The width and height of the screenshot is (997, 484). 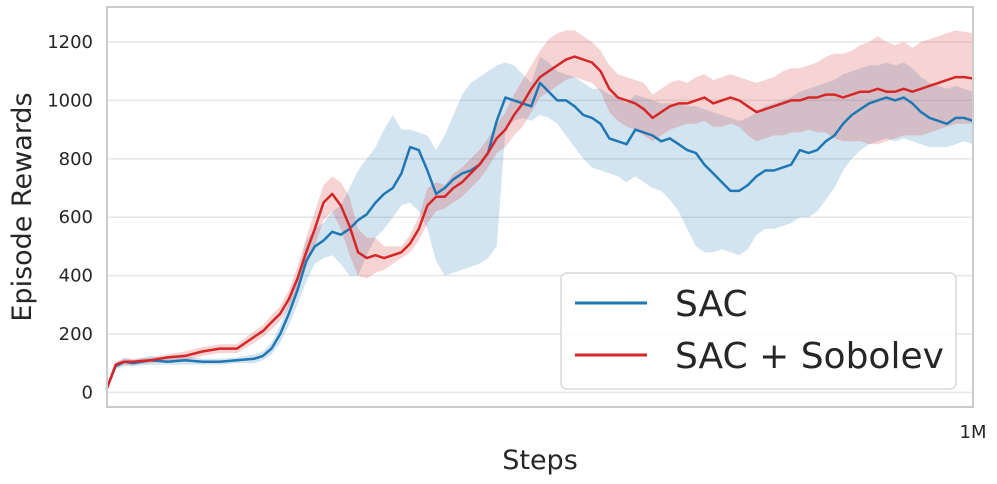 What do you see at coordinates (70, 42) in the screenshot?
I see `y-tick-label-1200: 1200` at bounding box center [70, 42].